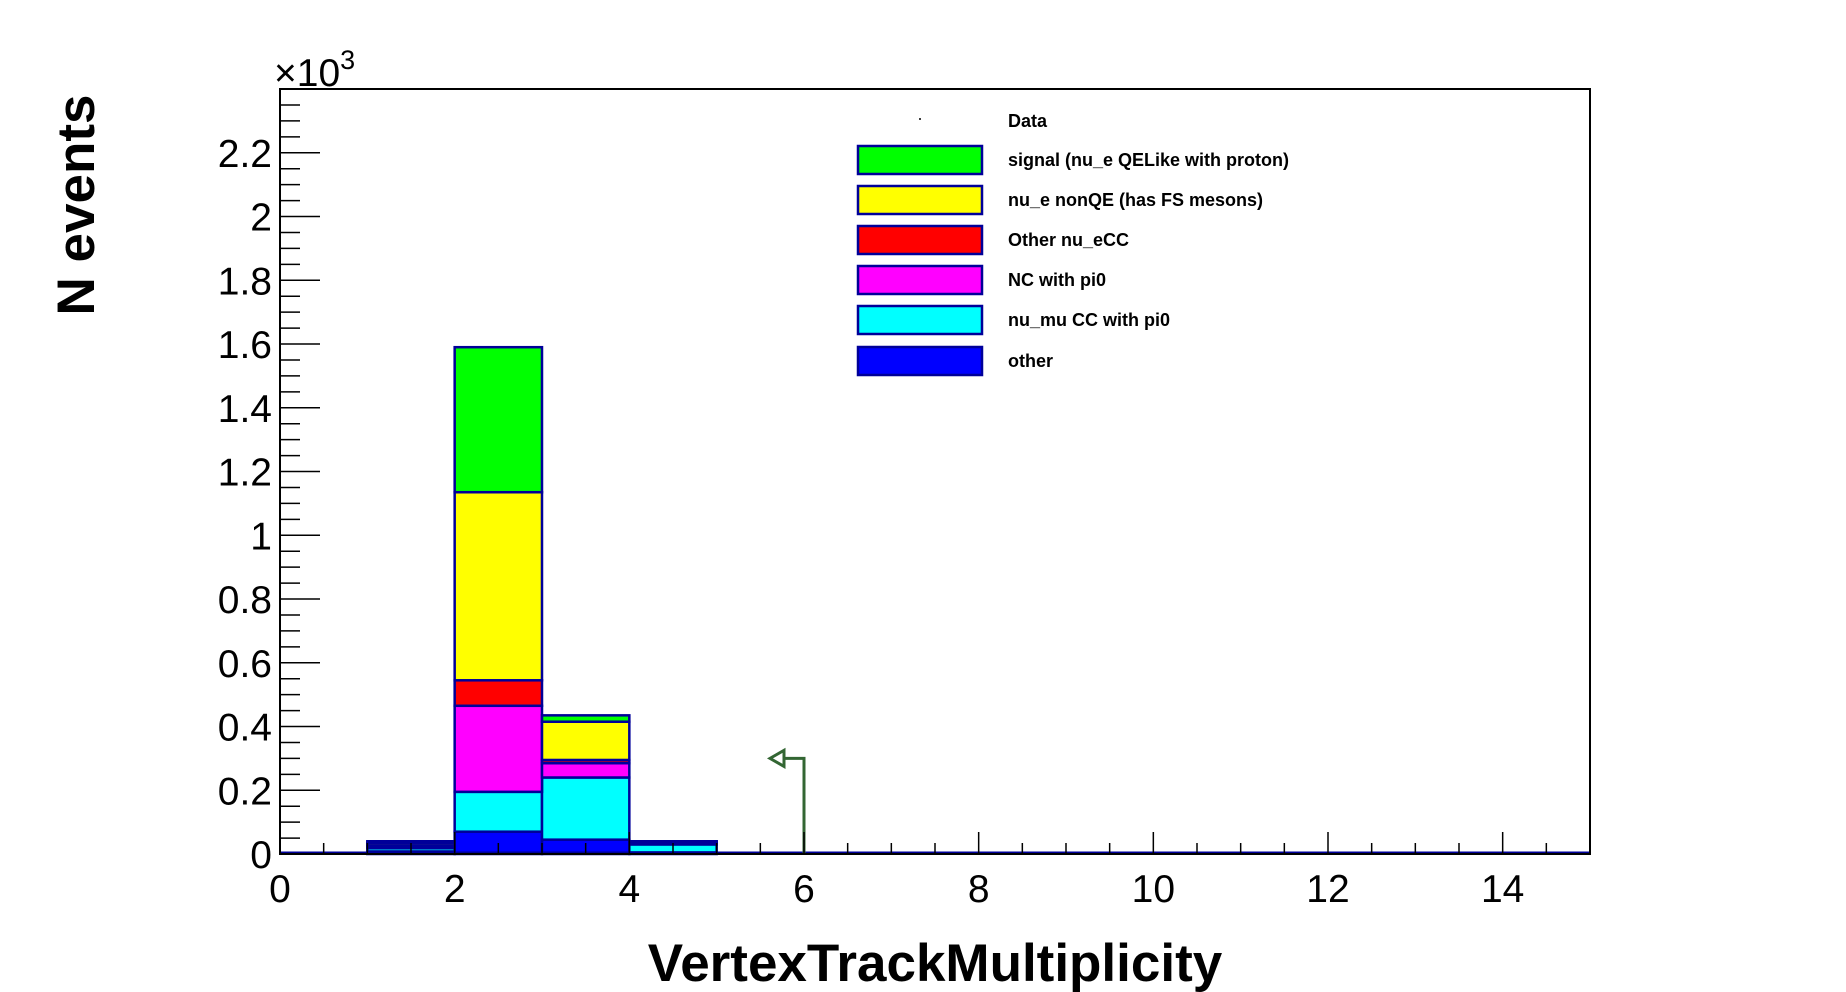  What do you see at coordinates (245, 664) in the screenshot?
I see `y-tick-label: 0.6` at bounding box center [245, 664].